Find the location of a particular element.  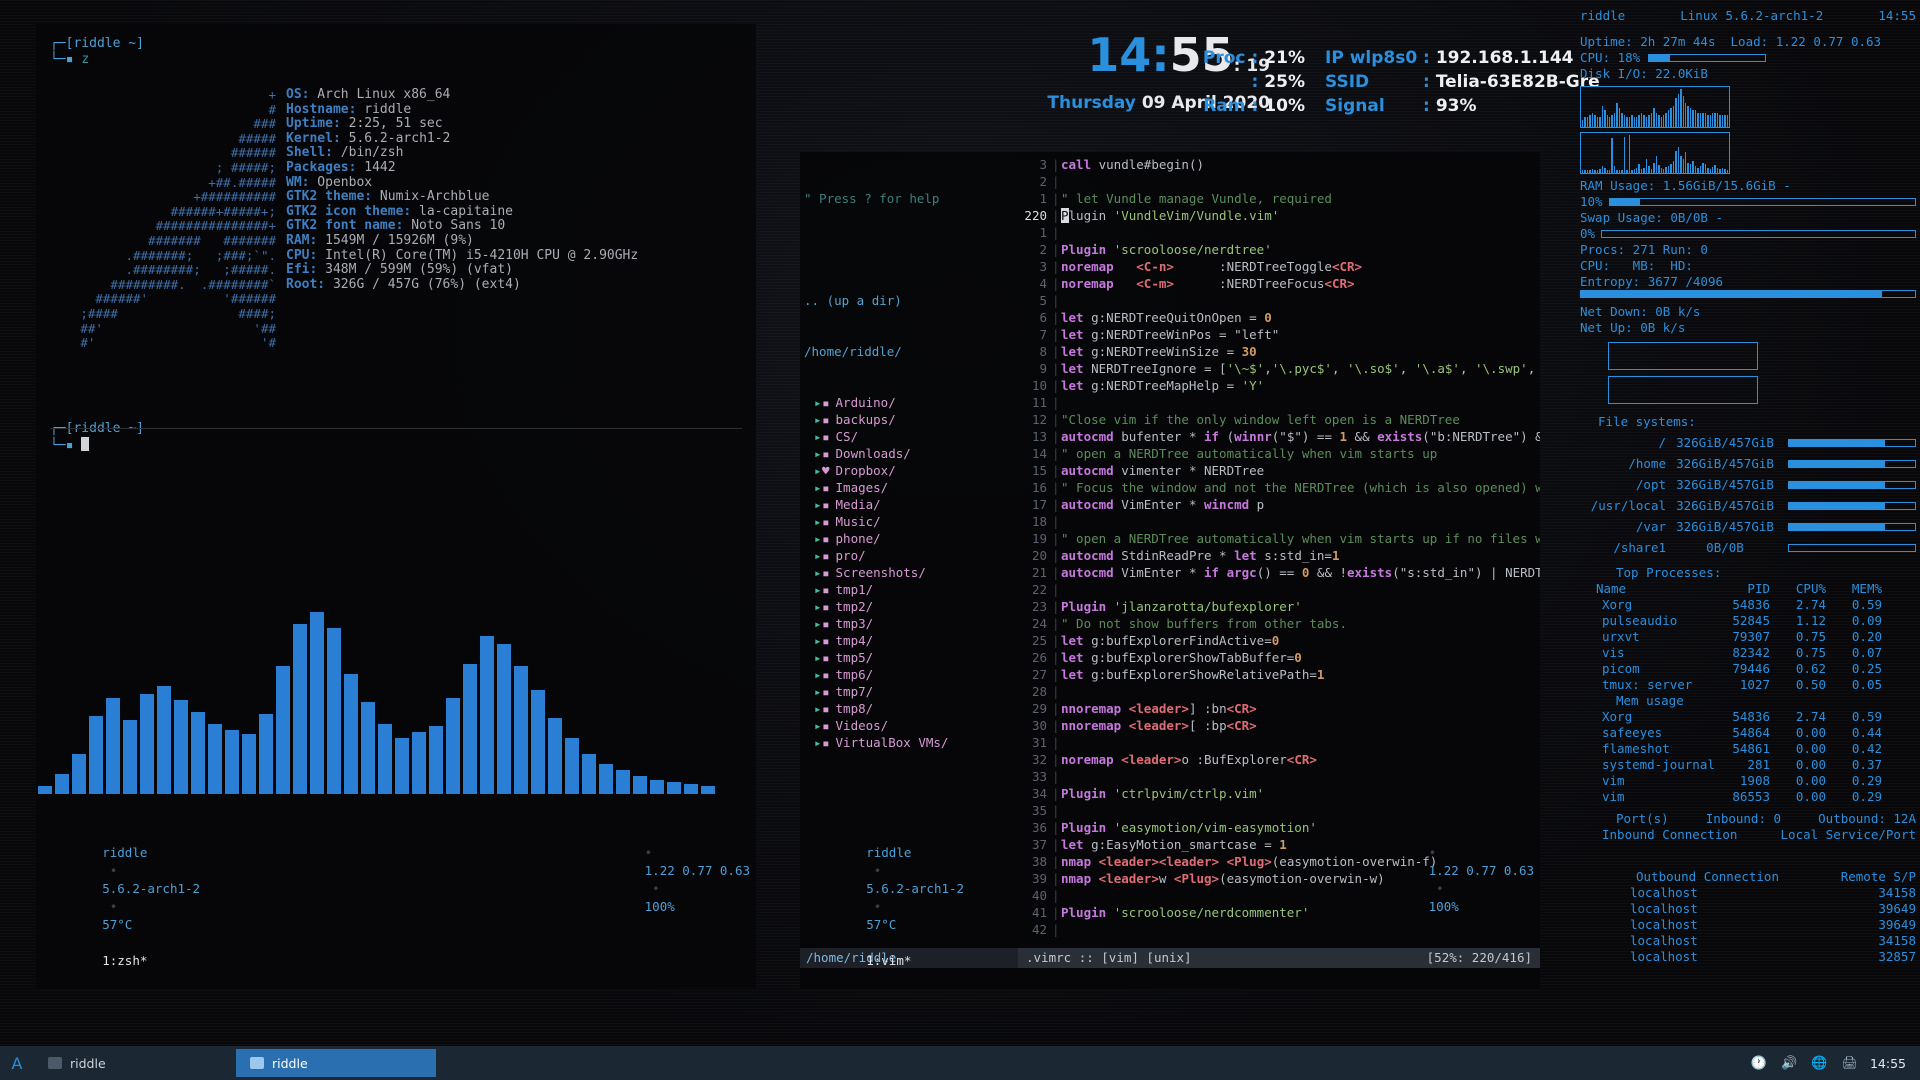

tmux-window-zsh: 1:zsh* is located at coordinates (125, 960).